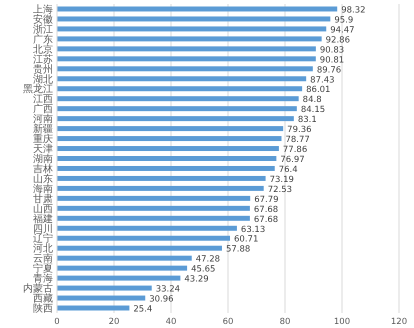  Describe the element at coordinates (313, 110) in the screenshot. I see `data-label: 84.15` at that location.